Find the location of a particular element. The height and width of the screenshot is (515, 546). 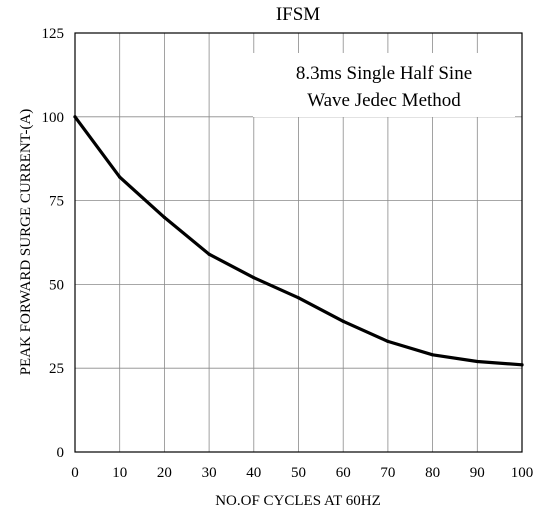

y-tick-label: 125 is located at coordinates (53, 34).